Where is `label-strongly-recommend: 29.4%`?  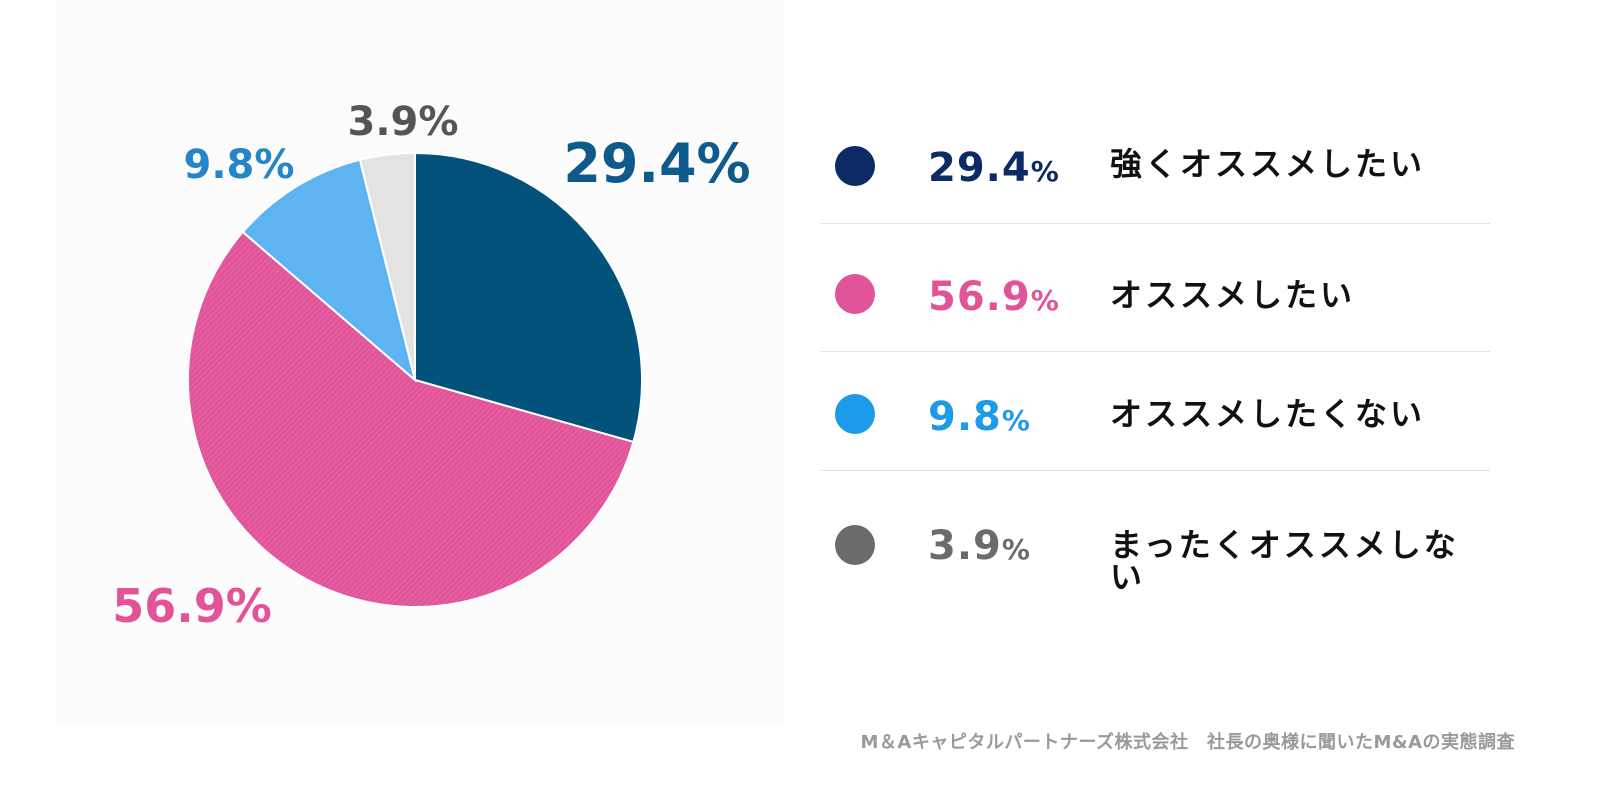 label-strongly-recommend: 29.4% is located at coordinates (656, 163).